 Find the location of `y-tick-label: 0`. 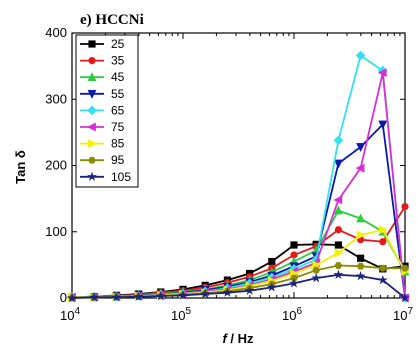

y-tick-label: 0 is located at coordinates (63, 297).